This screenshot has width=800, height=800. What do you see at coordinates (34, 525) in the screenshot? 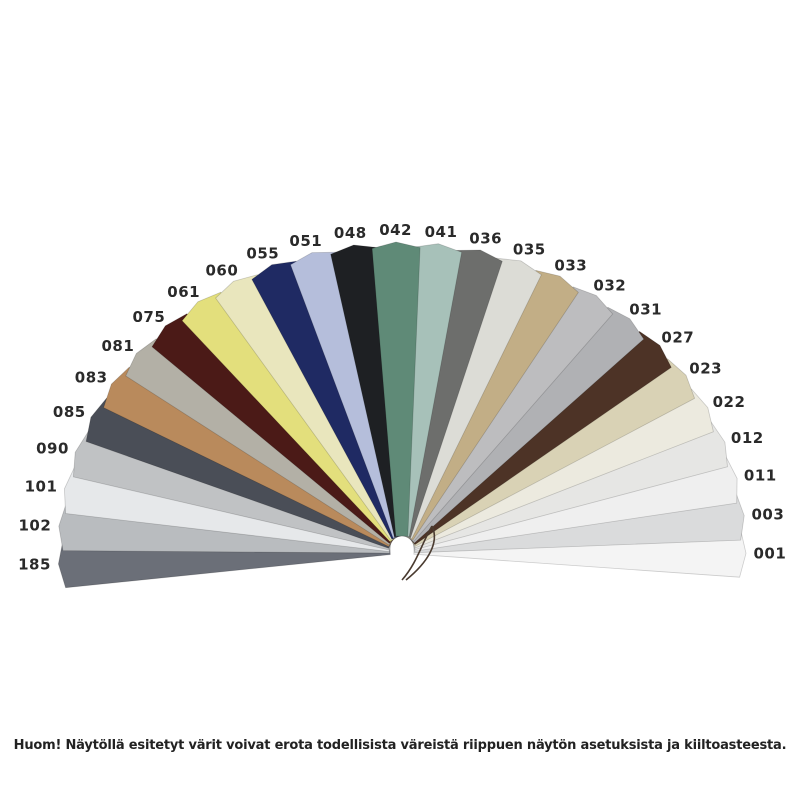
I see `swatch-code-label: 102` at bounding box center [34, 525].